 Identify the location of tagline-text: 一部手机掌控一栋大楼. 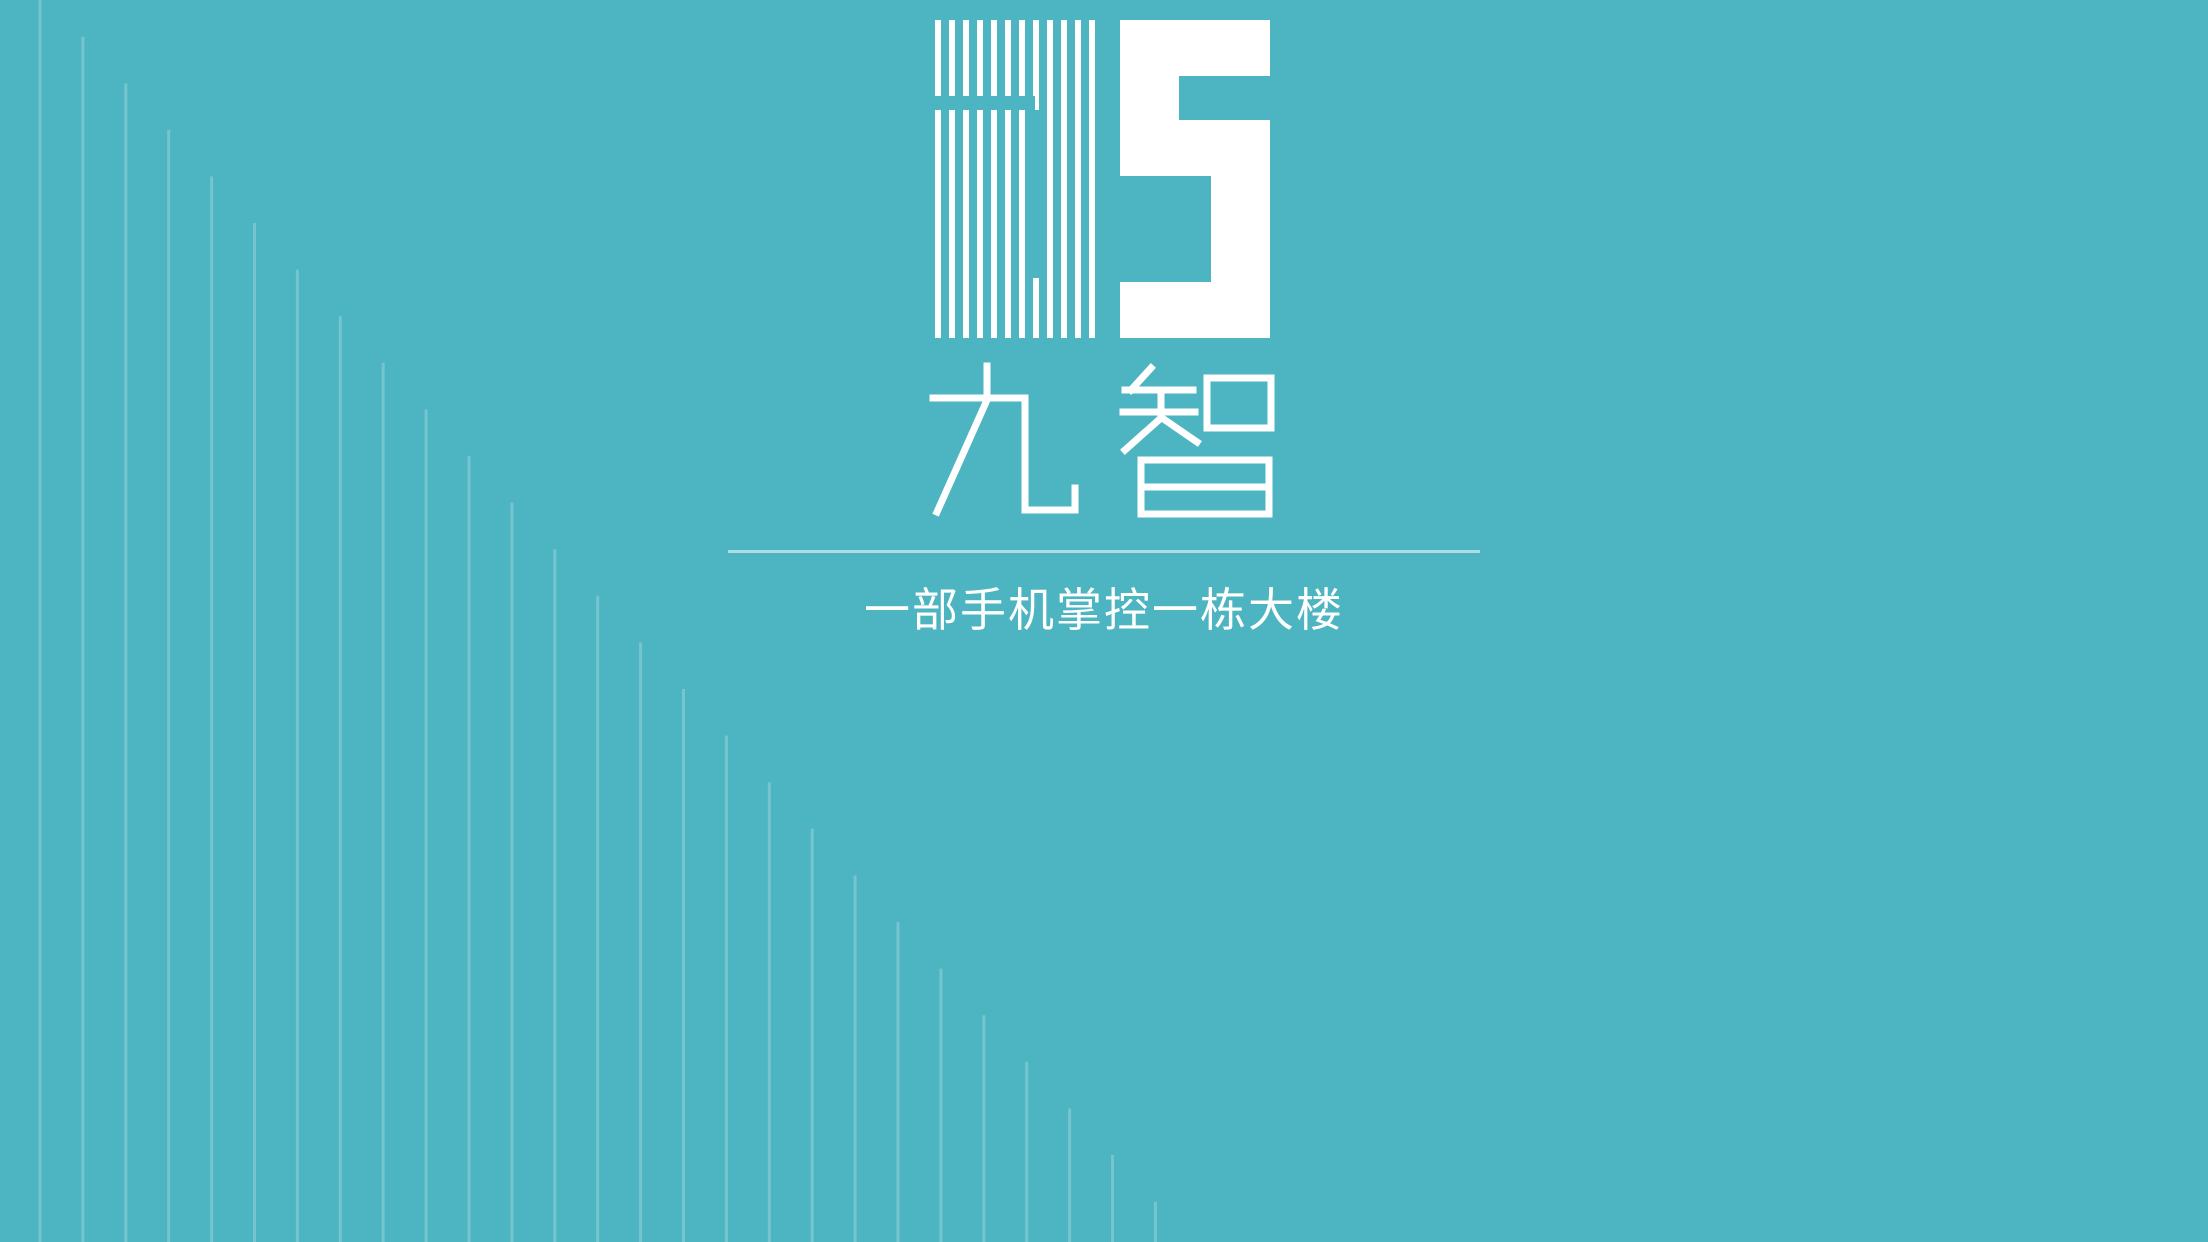
(1104, 610).